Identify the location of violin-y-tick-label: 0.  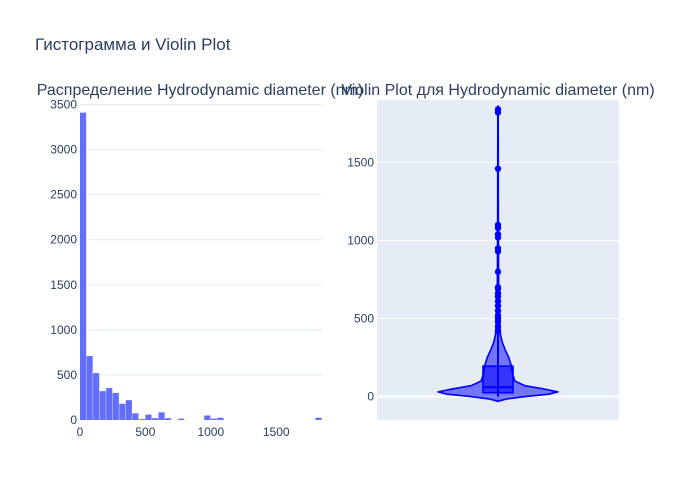
(370, 397).